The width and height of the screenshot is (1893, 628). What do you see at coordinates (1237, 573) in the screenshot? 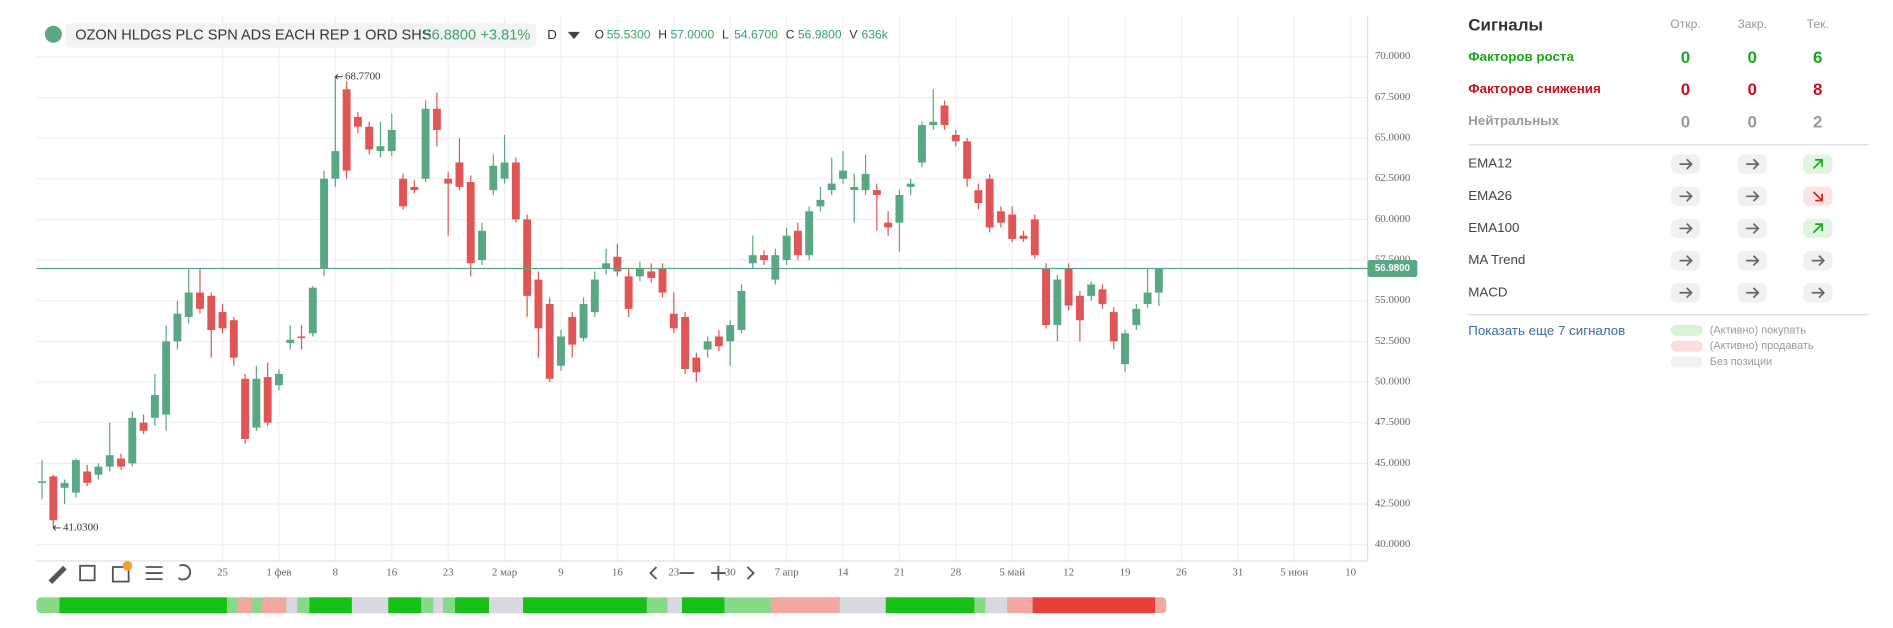
I see `x-tick-label: 31` at bounding box center [1237, 573].